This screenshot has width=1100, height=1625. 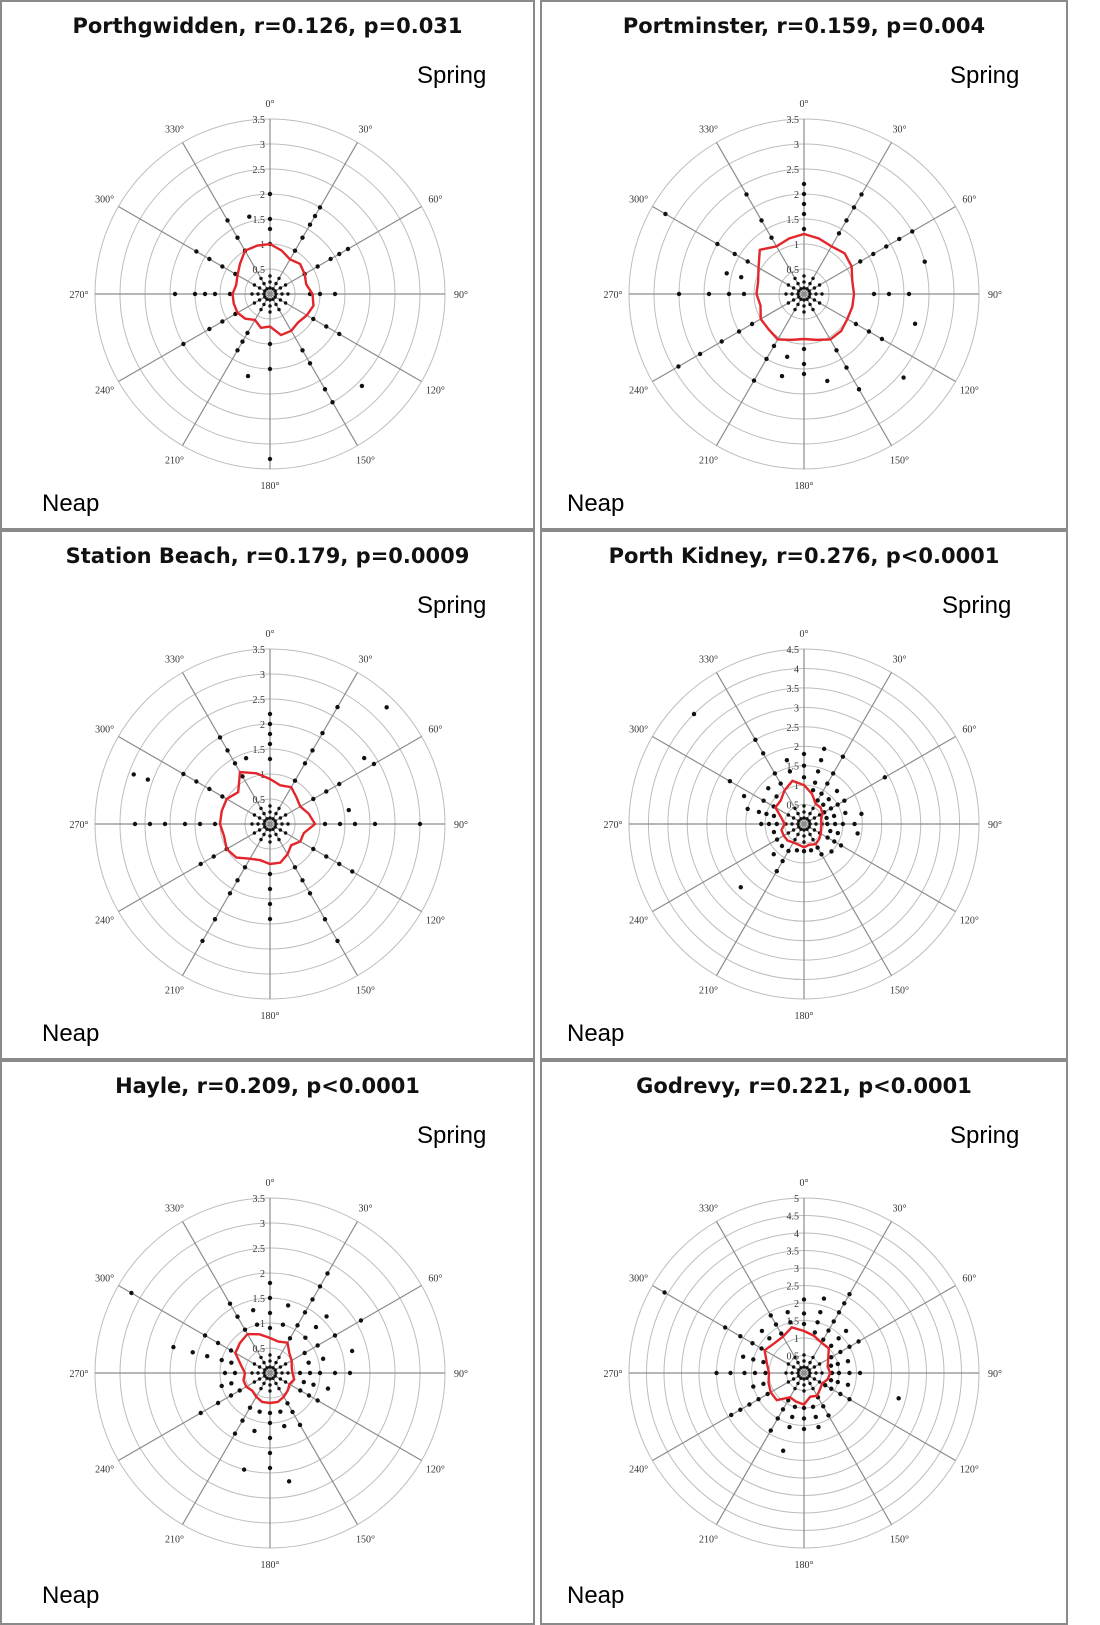 I want to click on angle-tick-label: 90°, so click(x=461, y=825).